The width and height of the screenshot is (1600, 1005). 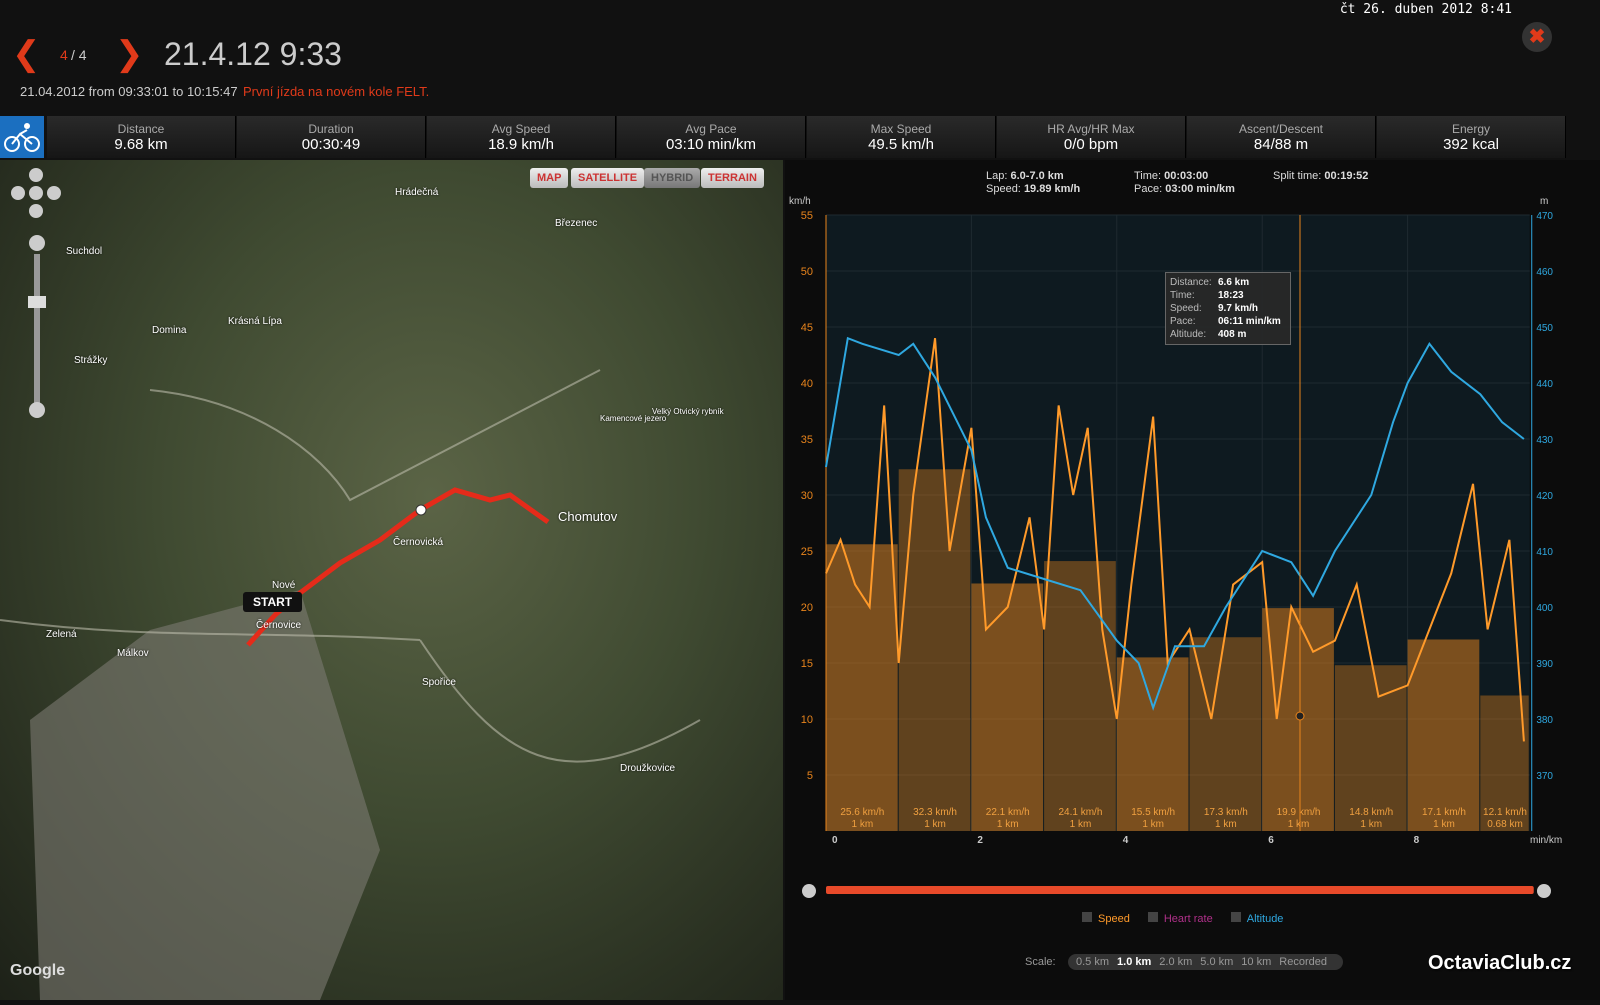 I want to click on tooltip-row: Speed: 9.7 km/h, so click(x=1228, y=308).